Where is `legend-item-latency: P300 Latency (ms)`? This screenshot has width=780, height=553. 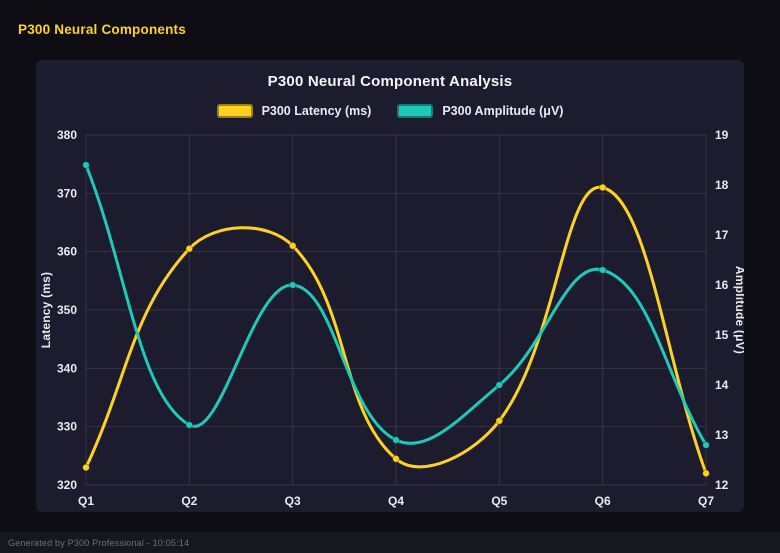
legend-item-latency: P300 Latency (ms) is located at coordinates (294, 111).